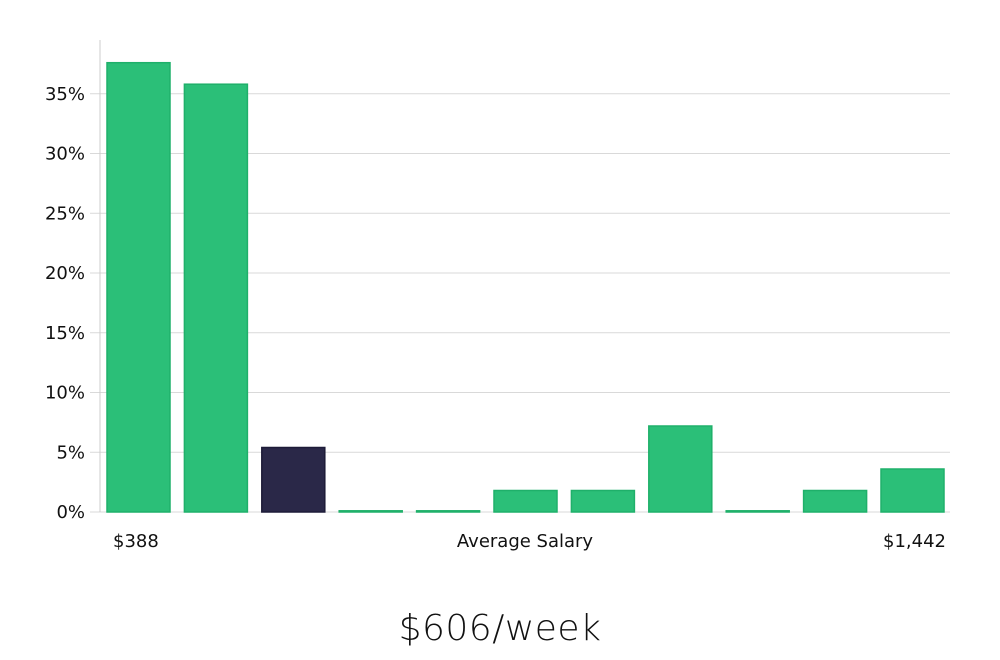  What do you see at coordinates (65, 94) in the screenshot?
I see `y-tick-label: 35%` at bounding box center [65, 94].